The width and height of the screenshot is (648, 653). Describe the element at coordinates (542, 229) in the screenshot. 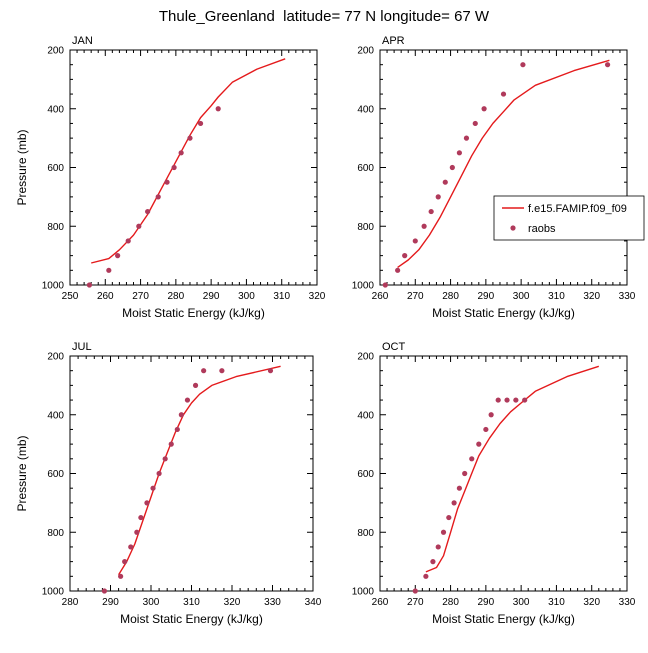

I see `legend-obs-label: raobs` at that location.